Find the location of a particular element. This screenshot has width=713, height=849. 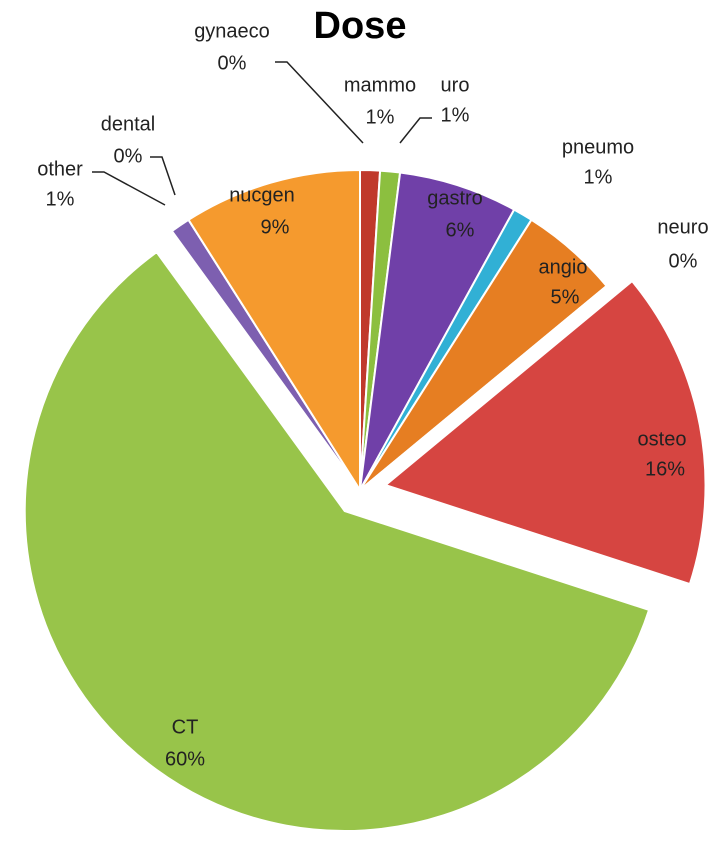

slice-label: osteo is located at coordinates (662, 439).